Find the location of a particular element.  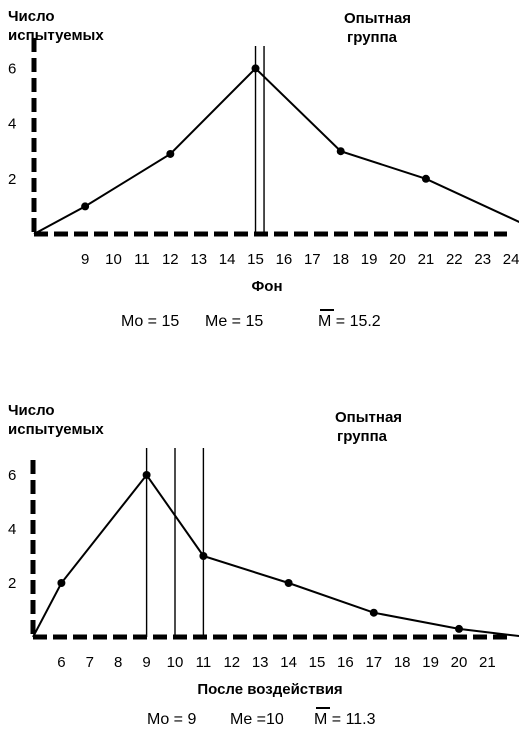

chart2-x-tick: 21 is located at coordinates (487, 662).